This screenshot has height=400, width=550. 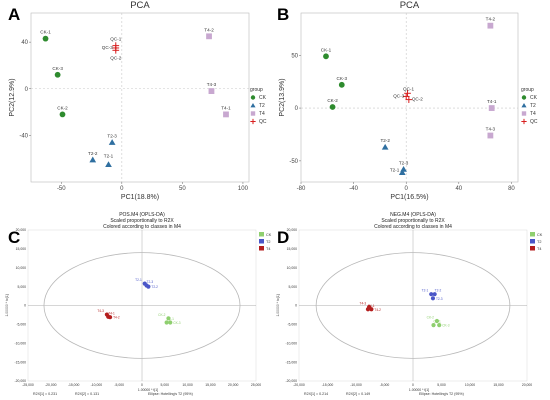 I want to click on y-tick-label: 5,000, so click(x=22, y=287).